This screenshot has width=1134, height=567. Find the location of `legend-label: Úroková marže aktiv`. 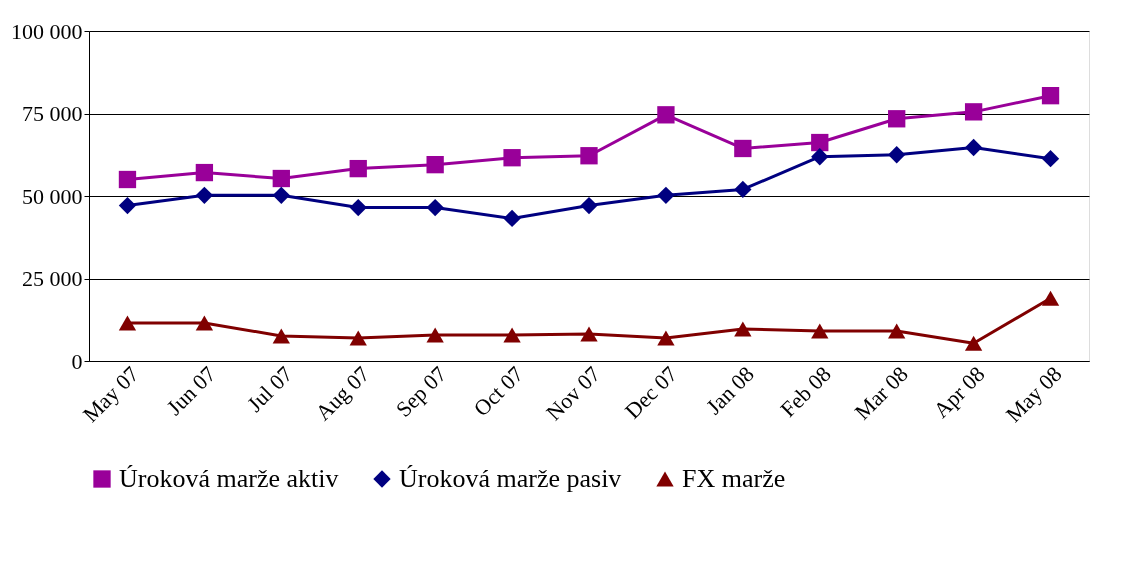

legend-label: Úroková marže aktiv is located at coordinates (229, 478).